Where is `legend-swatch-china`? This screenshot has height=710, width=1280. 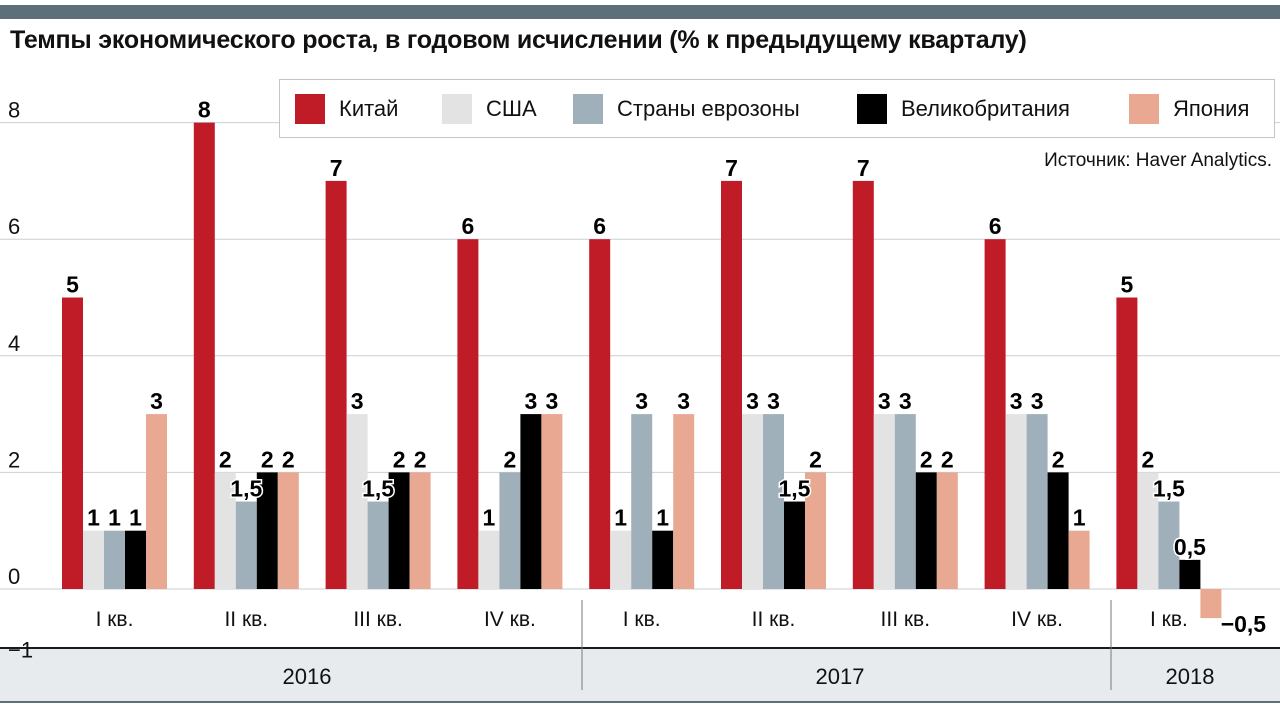
legend-swatch-china is located at coordinates (310, 109).